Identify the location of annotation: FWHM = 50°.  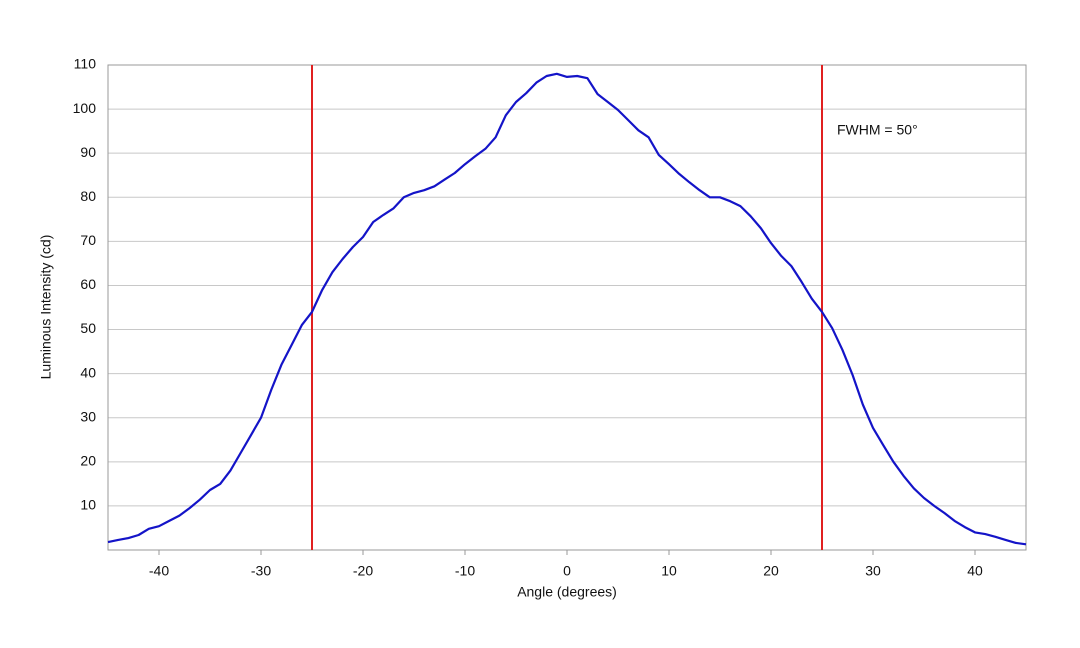
(877, 130).